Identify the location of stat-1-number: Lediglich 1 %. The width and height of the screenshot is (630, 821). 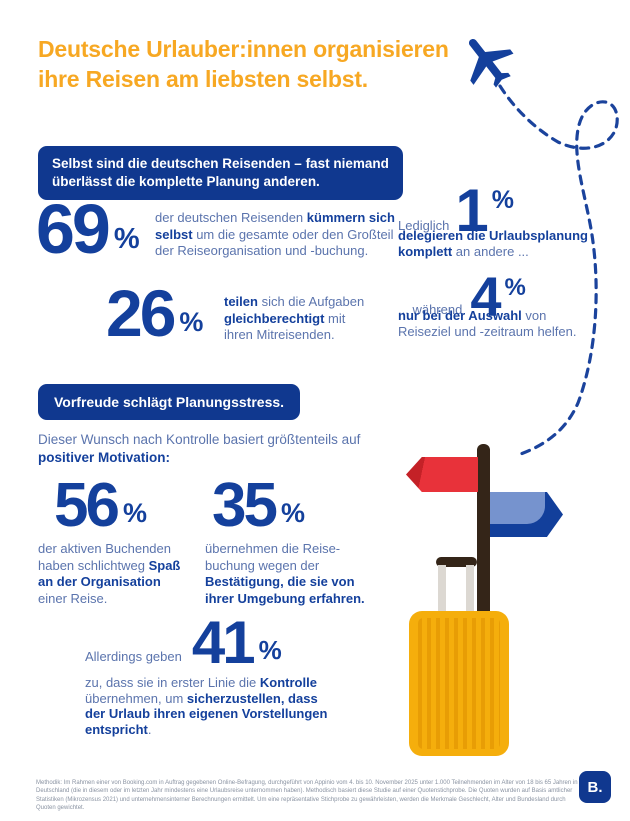
(456, 211).